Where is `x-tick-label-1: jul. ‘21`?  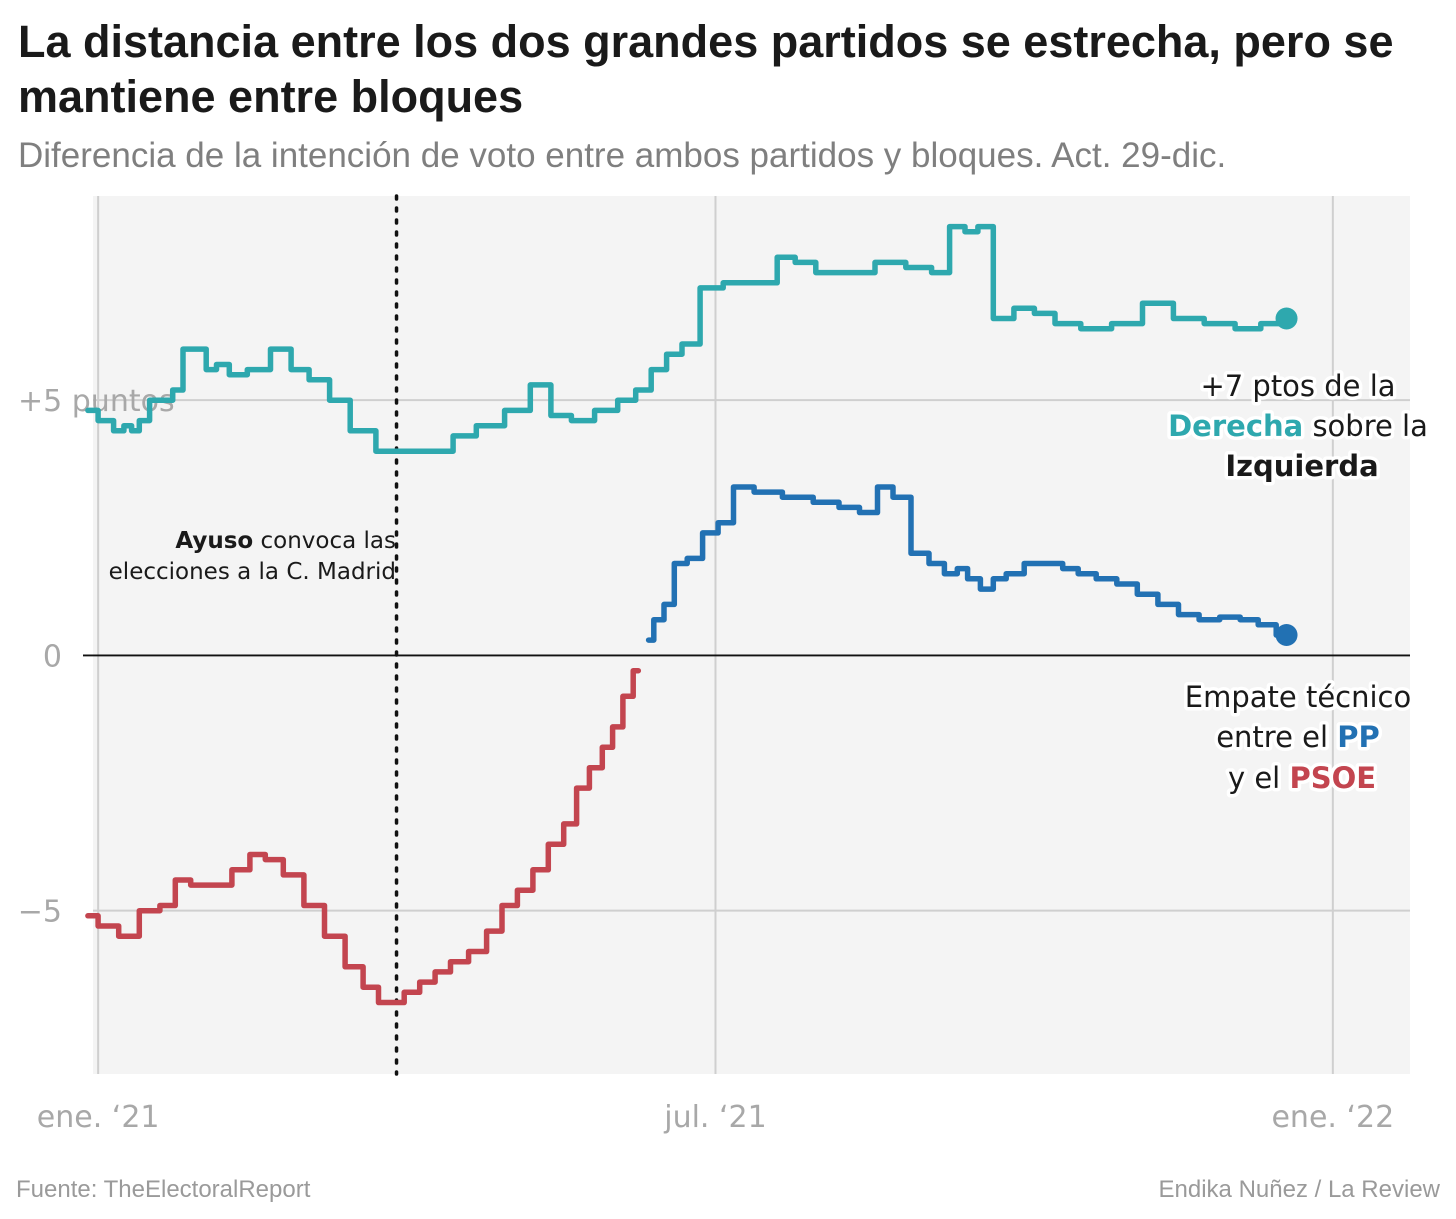 x-tick-label-1: jul. ‘21 is located at coordinates (714, 1117).